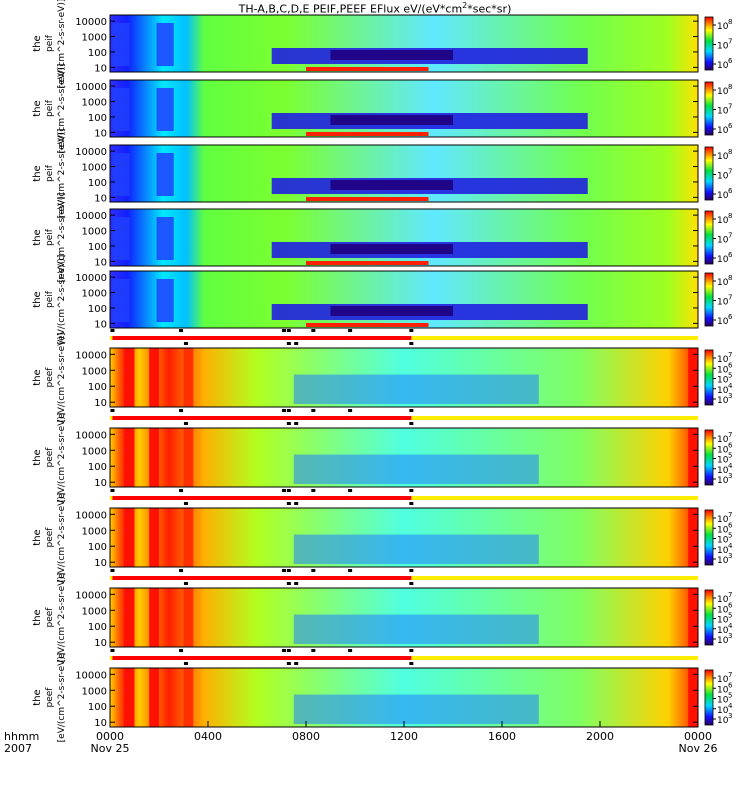  Describe the element at coordinates (18, 748) in the screenshot. I see `x-axis-label-year: 2007` at that location.